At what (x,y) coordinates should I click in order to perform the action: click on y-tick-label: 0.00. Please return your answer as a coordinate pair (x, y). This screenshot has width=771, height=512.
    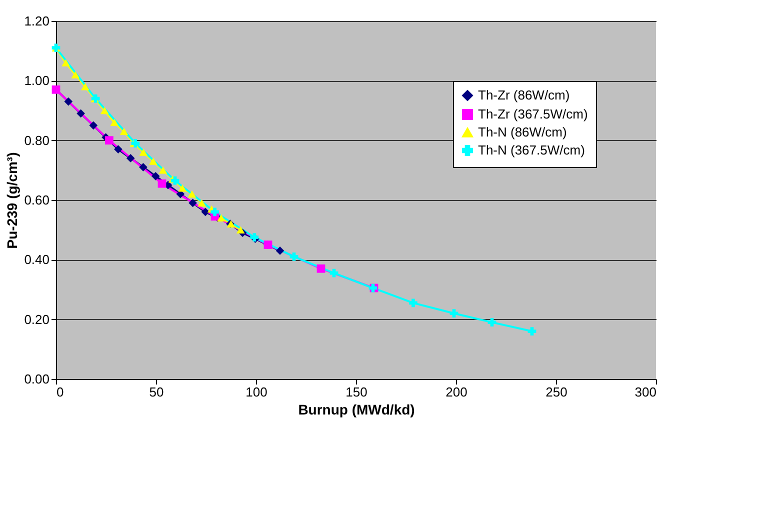
    Looking at the image, I should click on (37, 379).